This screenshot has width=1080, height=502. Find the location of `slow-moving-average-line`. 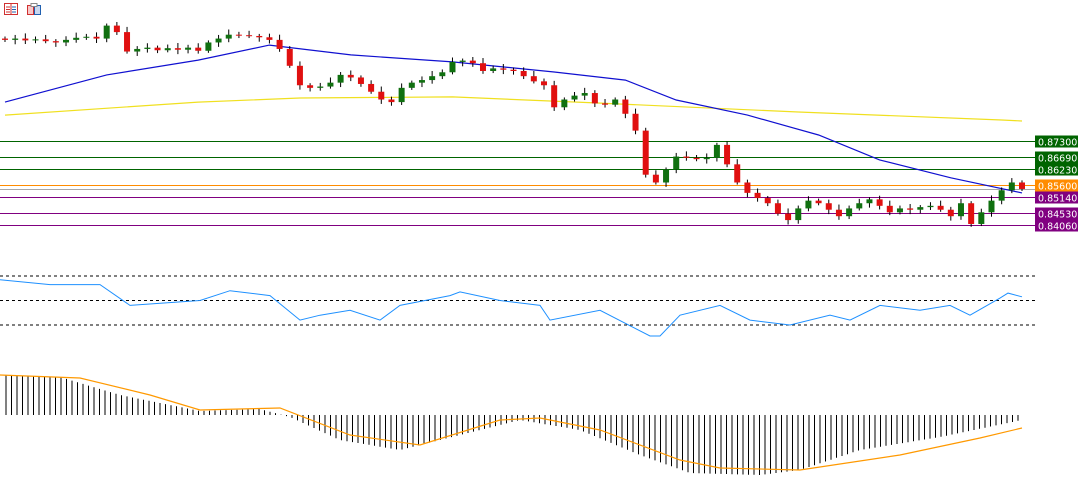

slow-moving-average-line is located at coordinates (513, 109).